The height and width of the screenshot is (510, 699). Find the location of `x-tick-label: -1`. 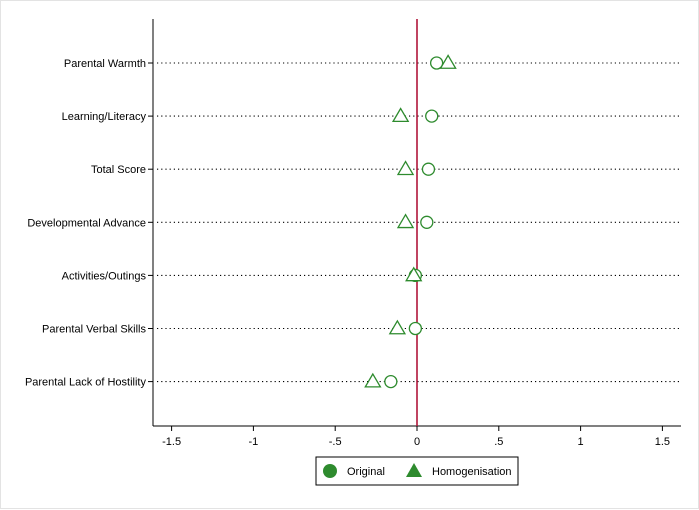

x-tick-label: -1 is located at coordinates (254, 442).